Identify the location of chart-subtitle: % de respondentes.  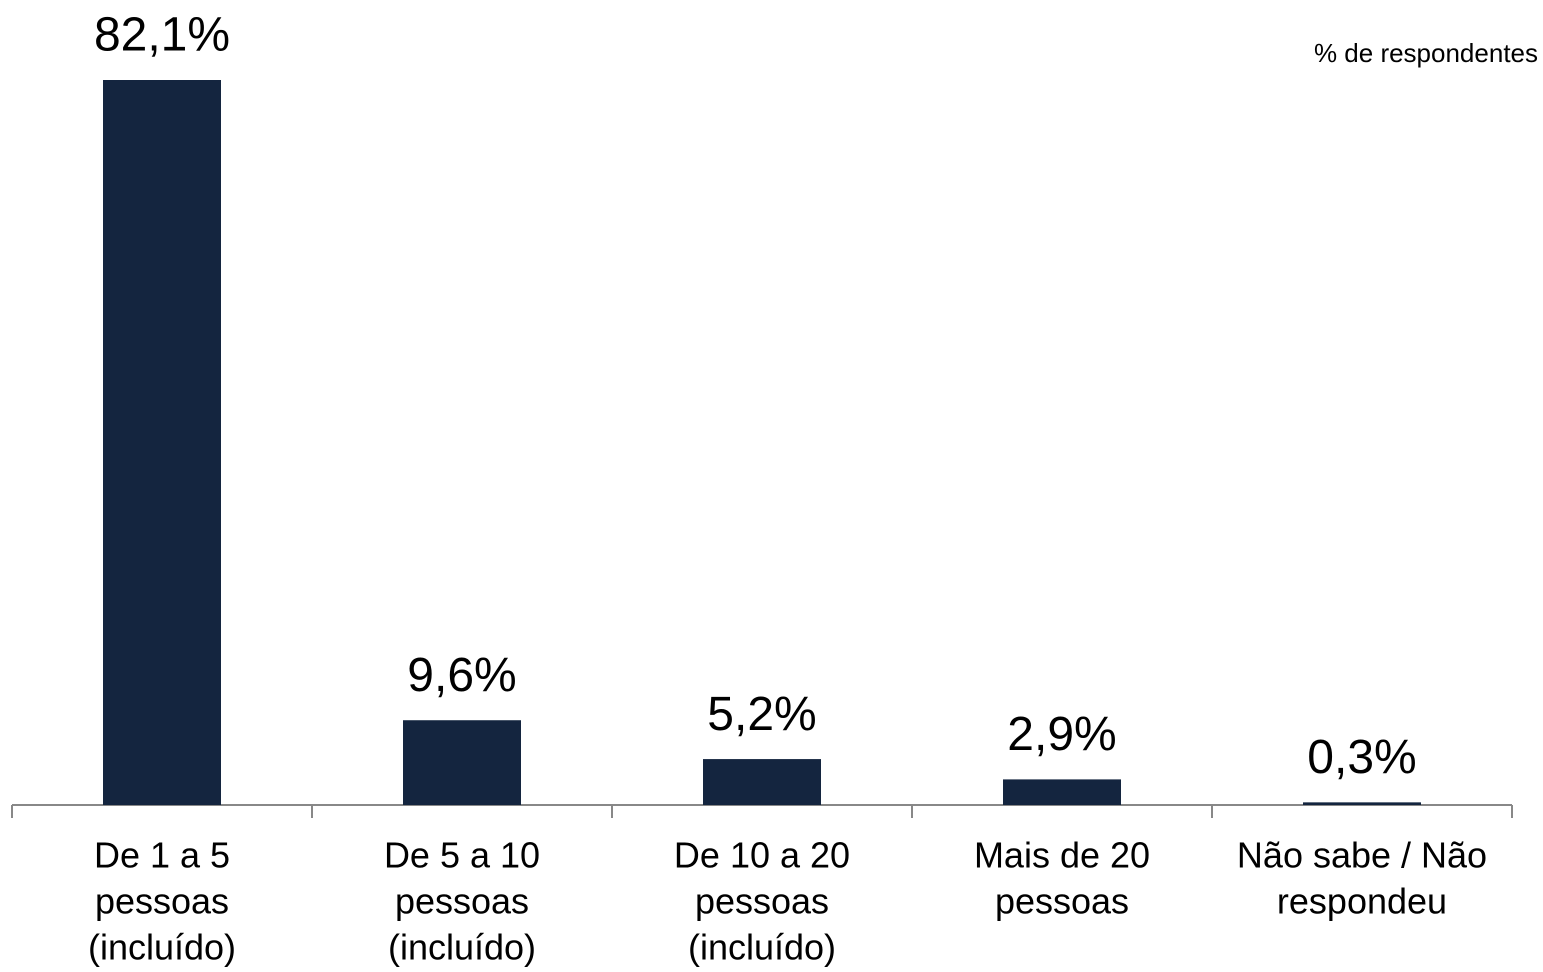
(1426, 53).